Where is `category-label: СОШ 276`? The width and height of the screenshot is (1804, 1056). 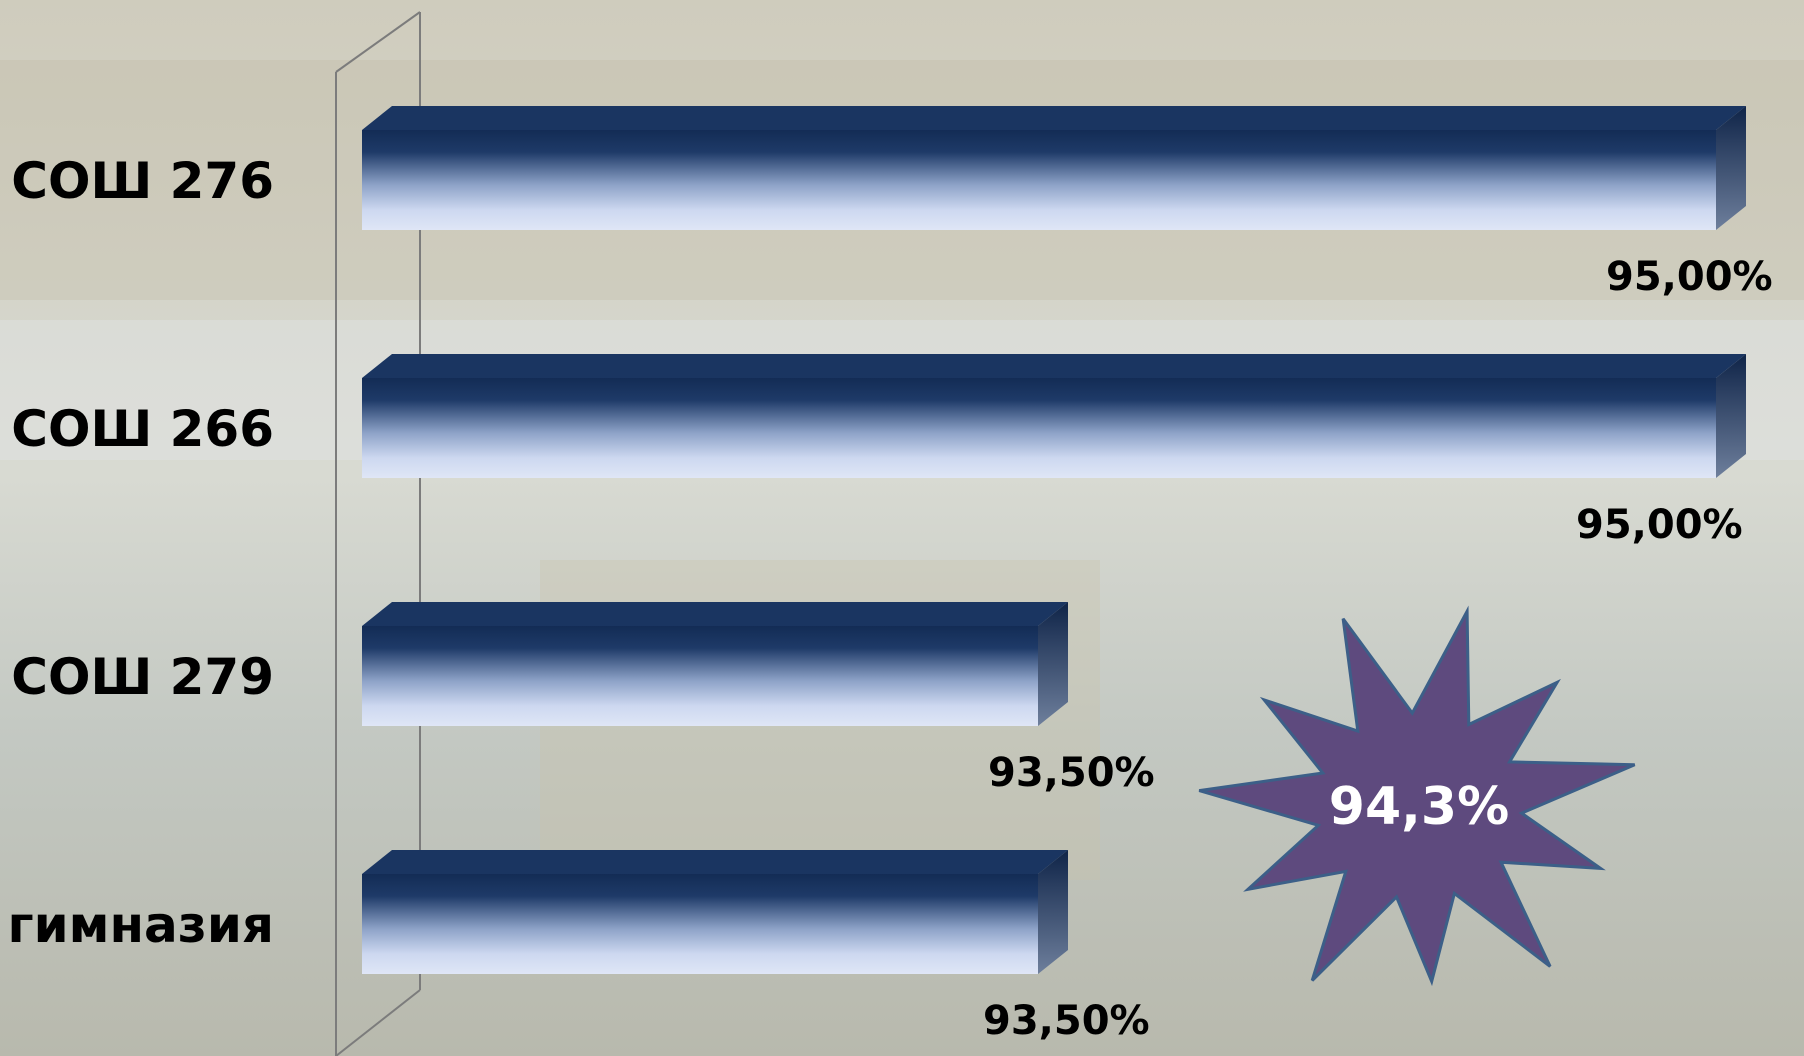 category-label: СОШ 276 is located at coordinates (142, 181).